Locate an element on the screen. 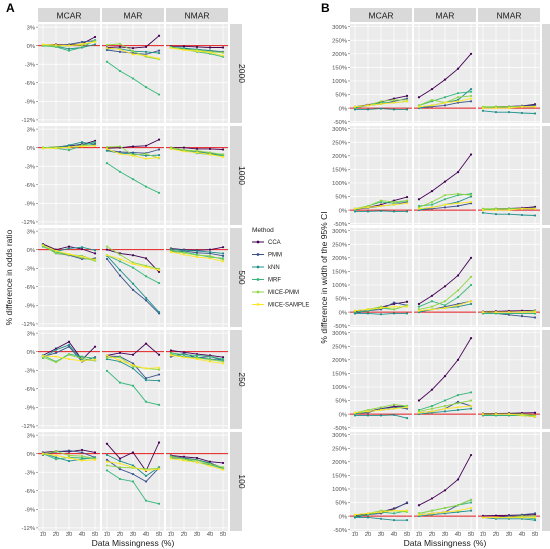  y-tick-label: 0% is located at coordinates (31, 251).